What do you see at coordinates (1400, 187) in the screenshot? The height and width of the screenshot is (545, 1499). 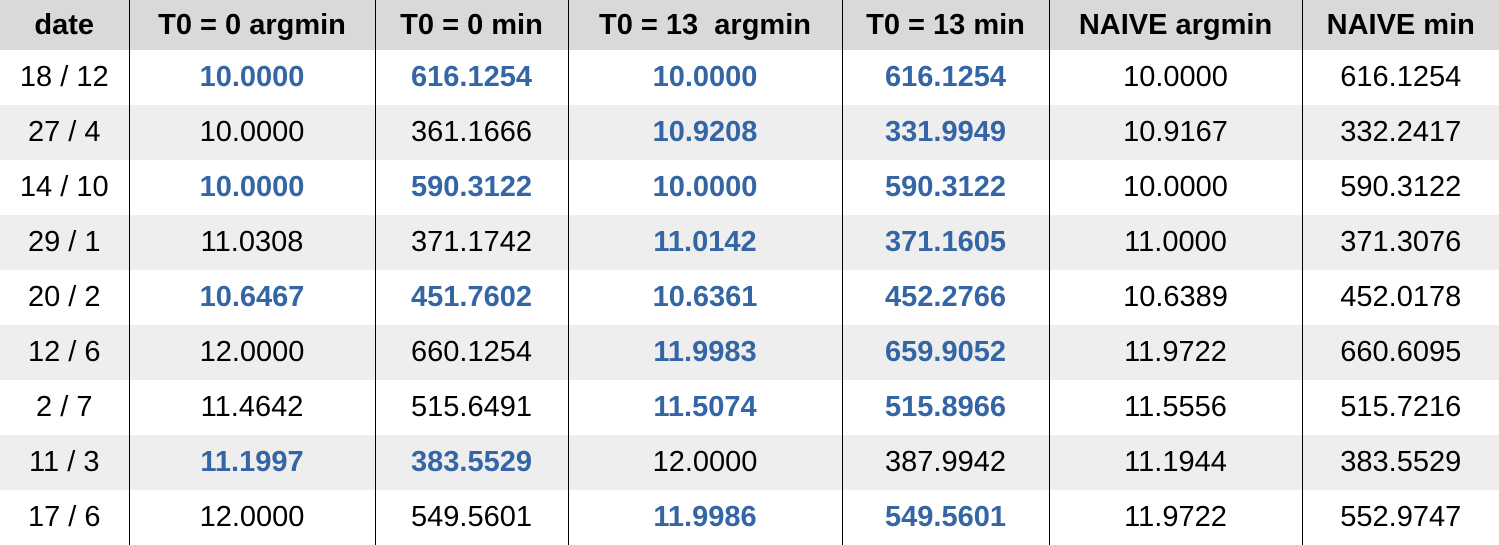 I see `cell-naive-min: 590.3122` at bounding box center [1400, 187].